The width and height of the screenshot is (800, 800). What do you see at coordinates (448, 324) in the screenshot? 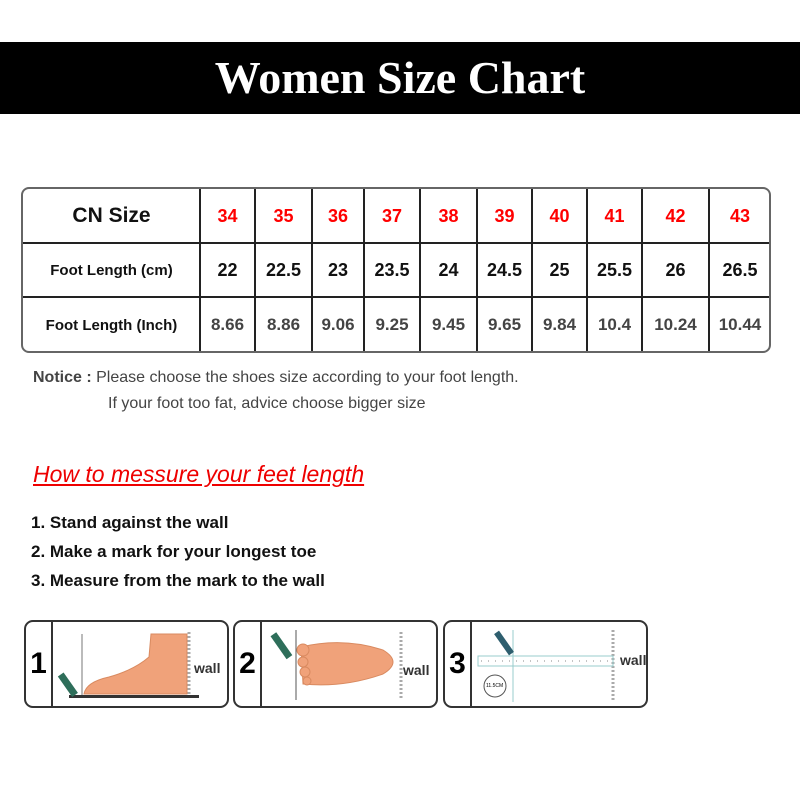
I see `table-cell: 9.45` at bounding box center [448, 324].